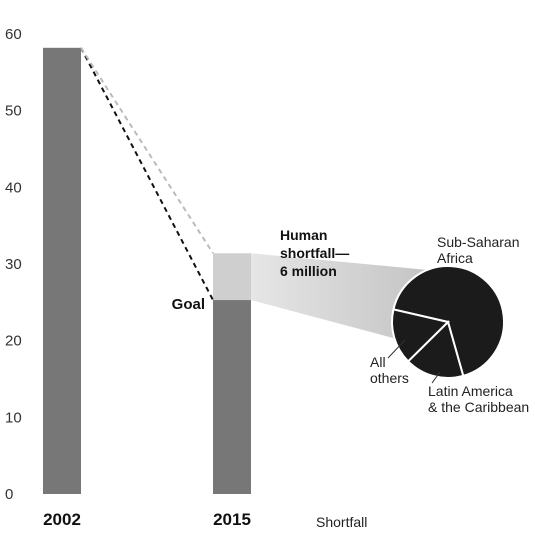 This screenshot has height=533, width=535. Describe the element at coordinates (420, 335) in the screenshot. I see `pie-slice-all-others` at that location.